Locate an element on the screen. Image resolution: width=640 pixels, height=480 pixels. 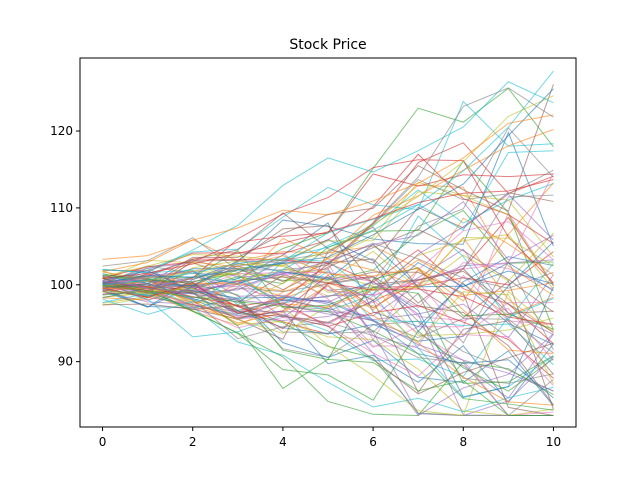
x-tick-label: 4 is located at coordinates (283, 442).